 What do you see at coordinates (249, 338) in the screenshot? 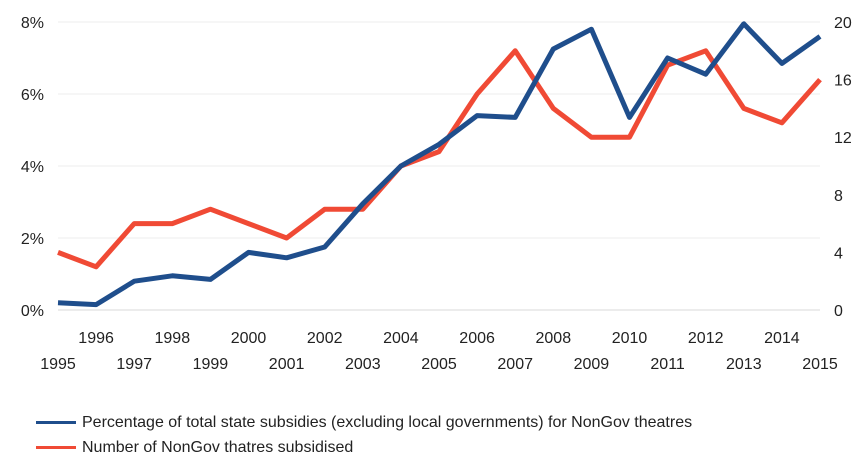
I see `x-tick-label: 2000` at bounding box center [249, 338].